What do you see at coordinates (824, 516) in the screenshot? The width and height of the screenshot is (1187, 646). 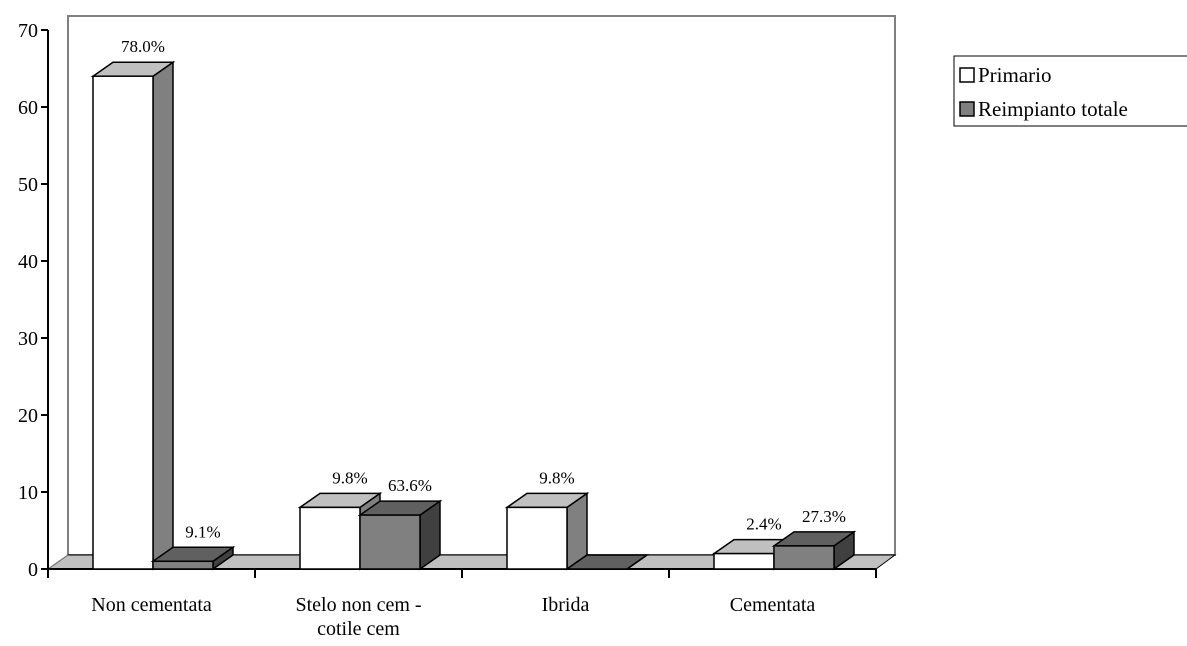 I see `value-label: 27.3%` at bounding box center [824, 516].